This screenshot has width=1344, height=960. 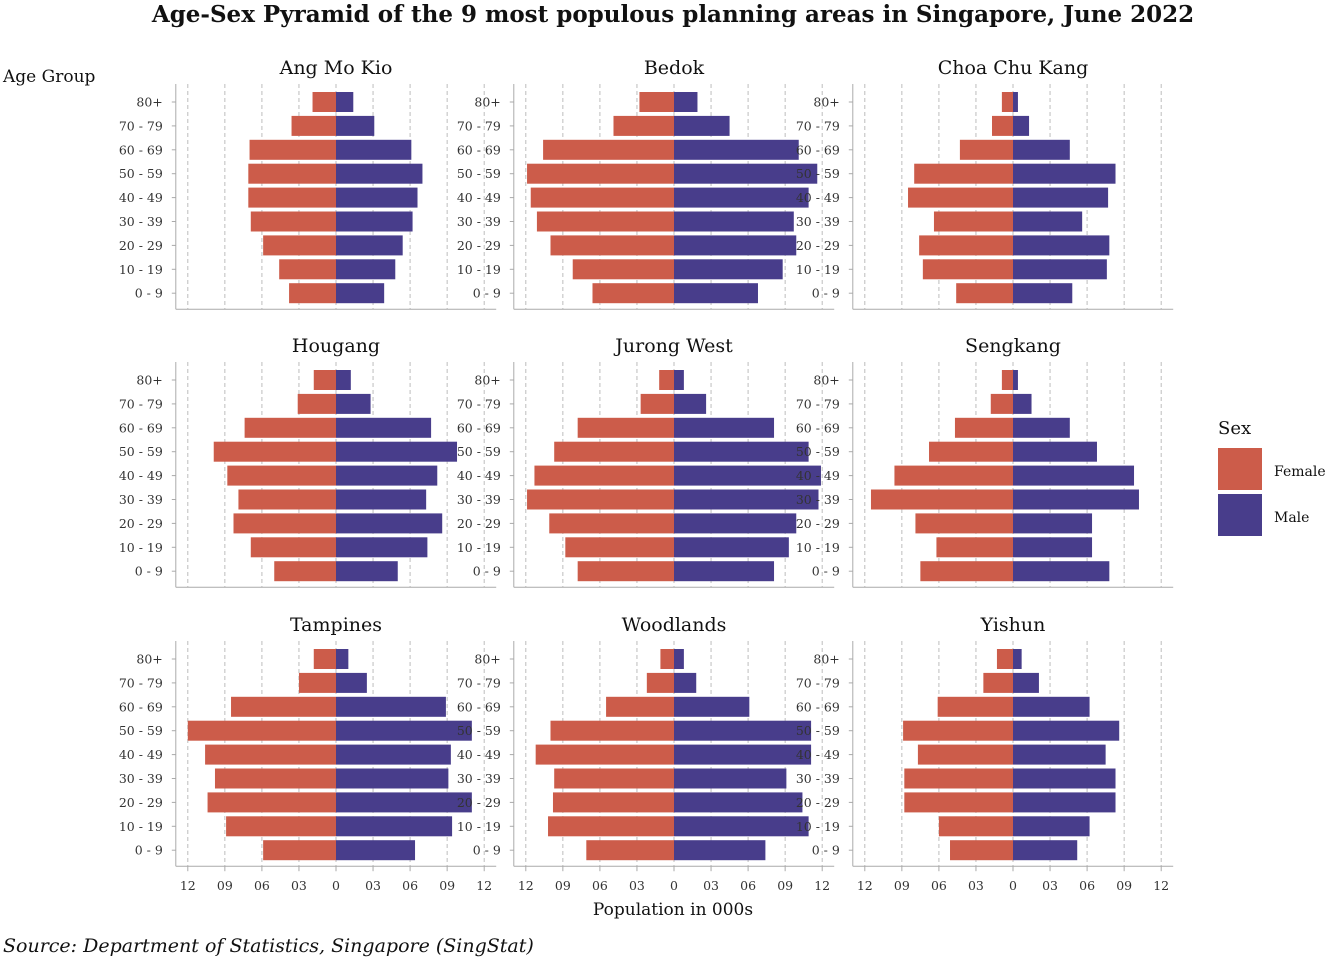 I want to click on panel-title: Bedok, so click(x=674, y=68).